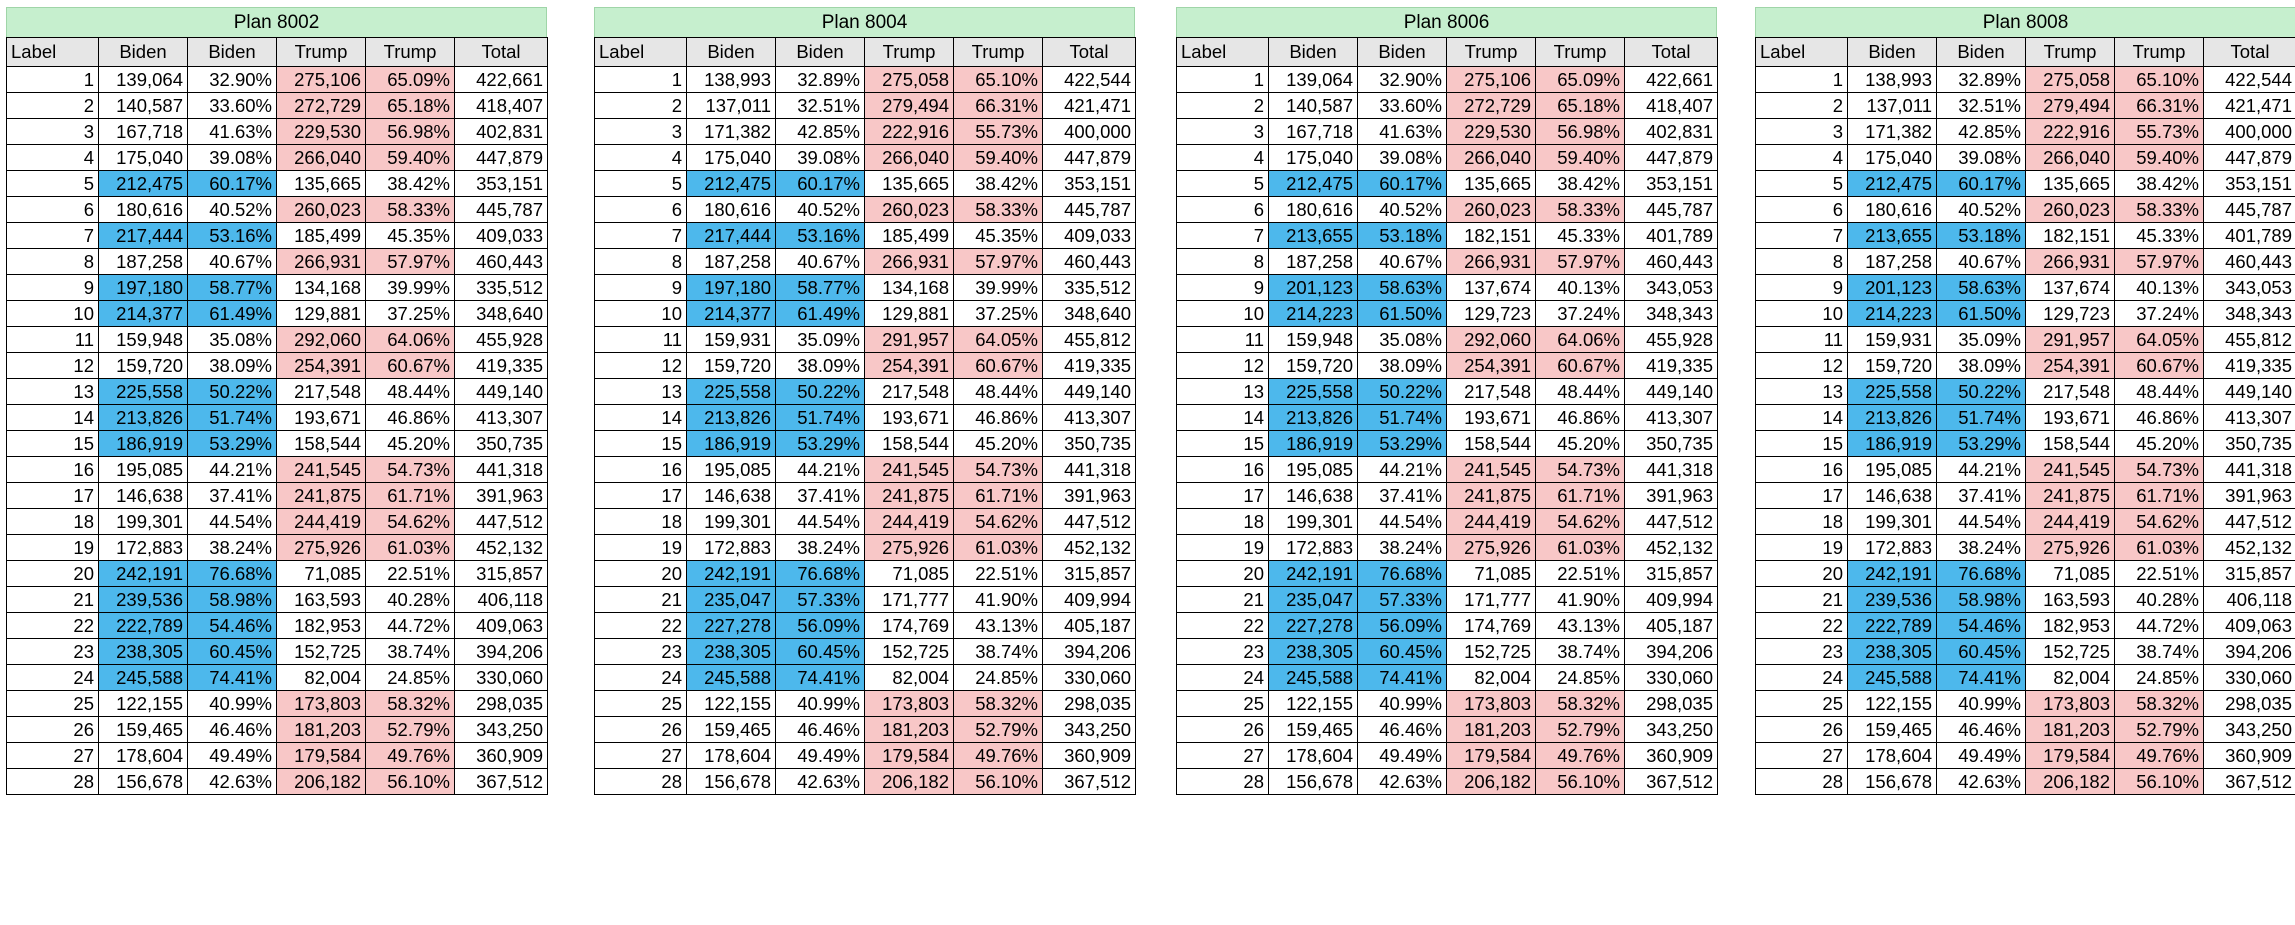 This screenshot has width=2295, height=925. What do you see at coordinates (2249, 391) in the screenshot?
I see `total-votes: 449,140` at bounding box center [2249, 391].